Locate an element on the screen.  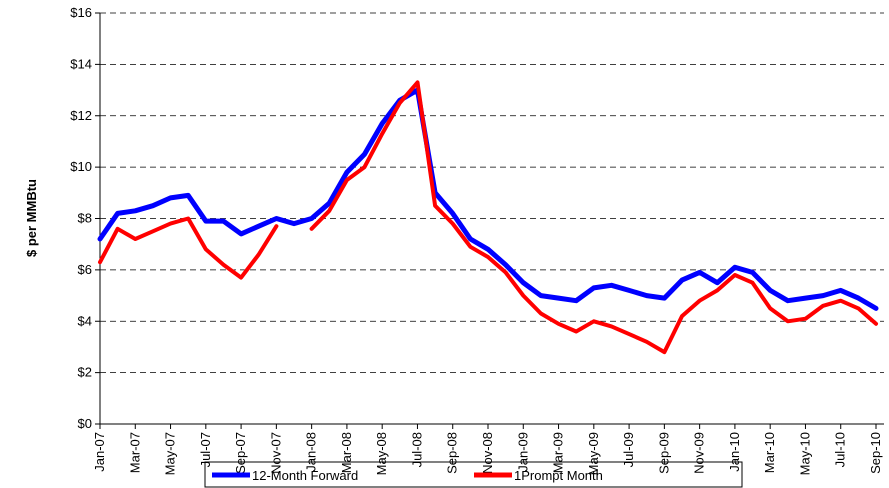
legend-label: 12-Month Forward is located at coordinates (305, 475).